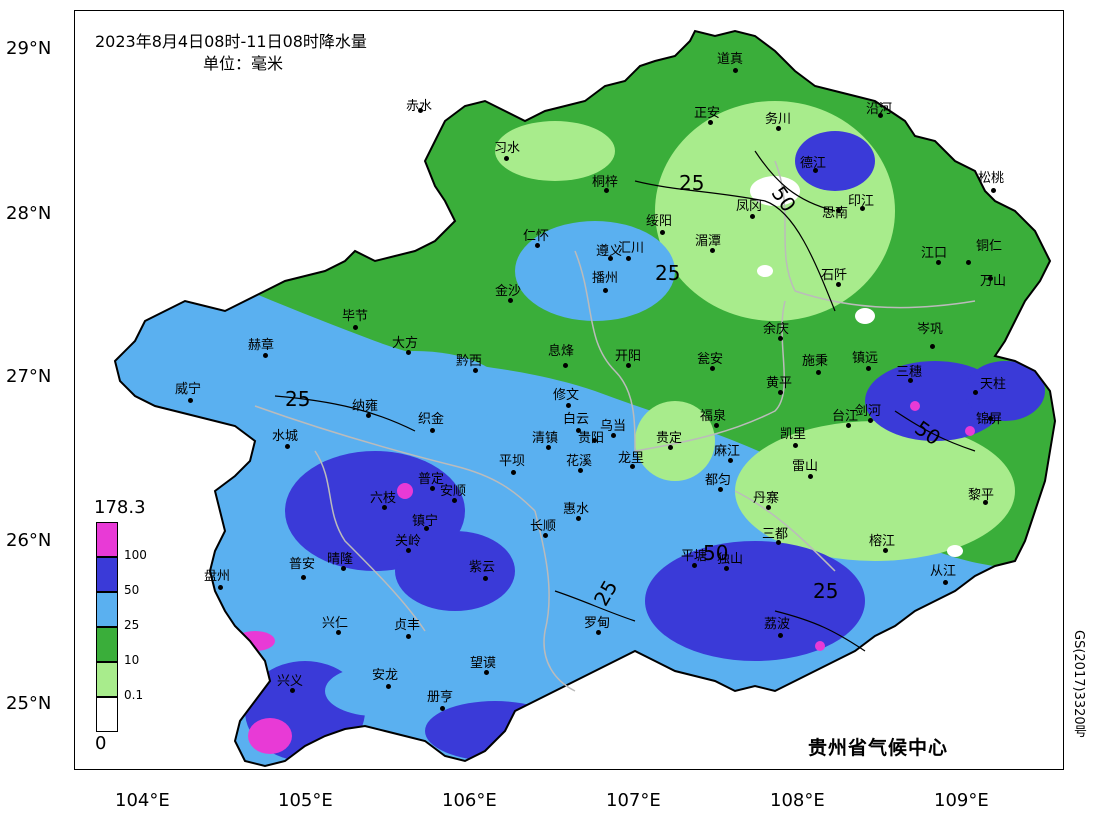  Describe the element at coordinates (776, 329) in the screenshot. I see `city-label: 余庆` at that location.